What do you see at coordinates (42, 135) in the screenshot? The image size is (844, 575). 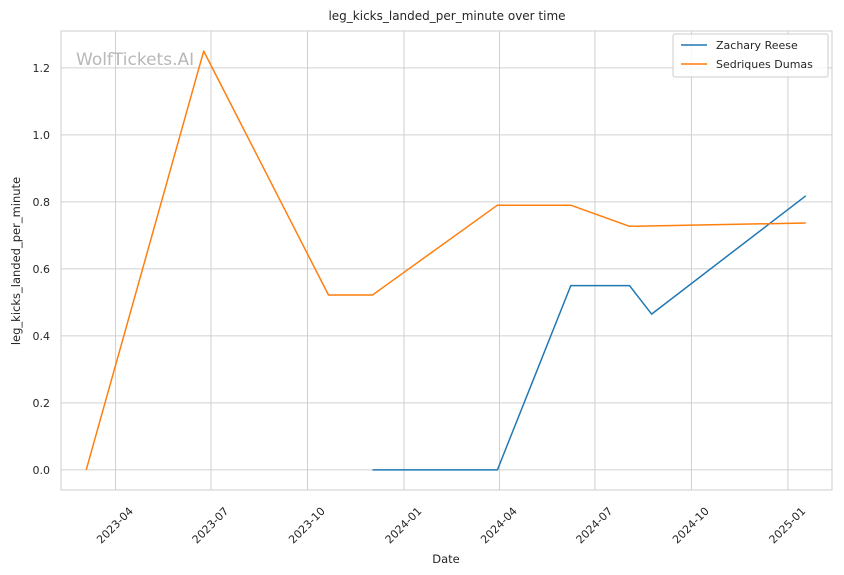 I see `y-tick-label: 1.0` at bounding box center [42, 135].